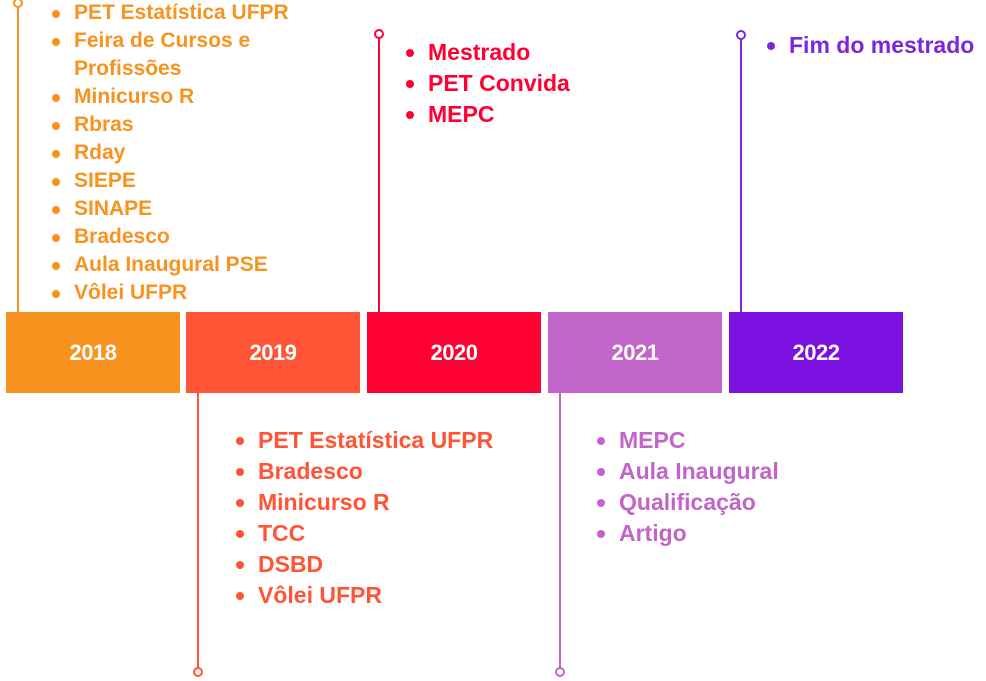  I want to click on year-box-2018: 2018, so click(93, 352).